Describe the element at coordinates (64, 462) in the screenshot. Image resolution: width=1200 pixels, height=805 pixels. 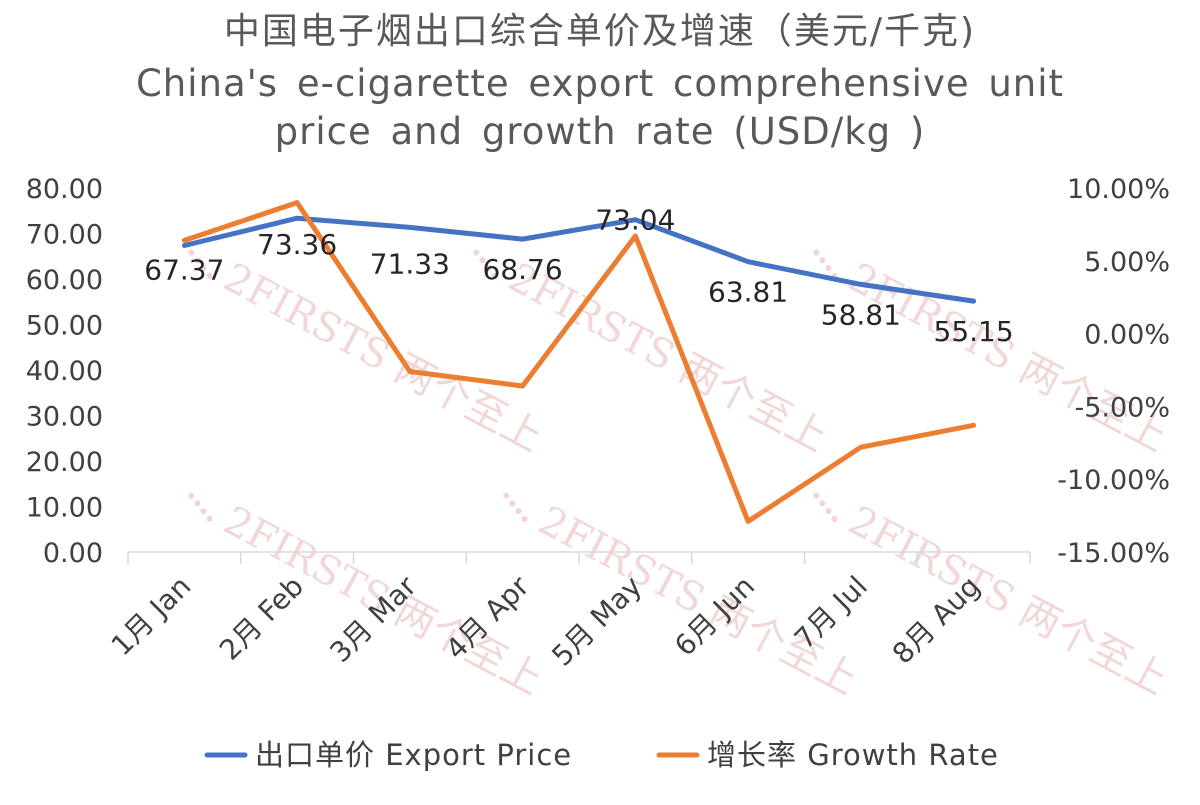
I see `left-axis-tick-label: 20.00` at that location.